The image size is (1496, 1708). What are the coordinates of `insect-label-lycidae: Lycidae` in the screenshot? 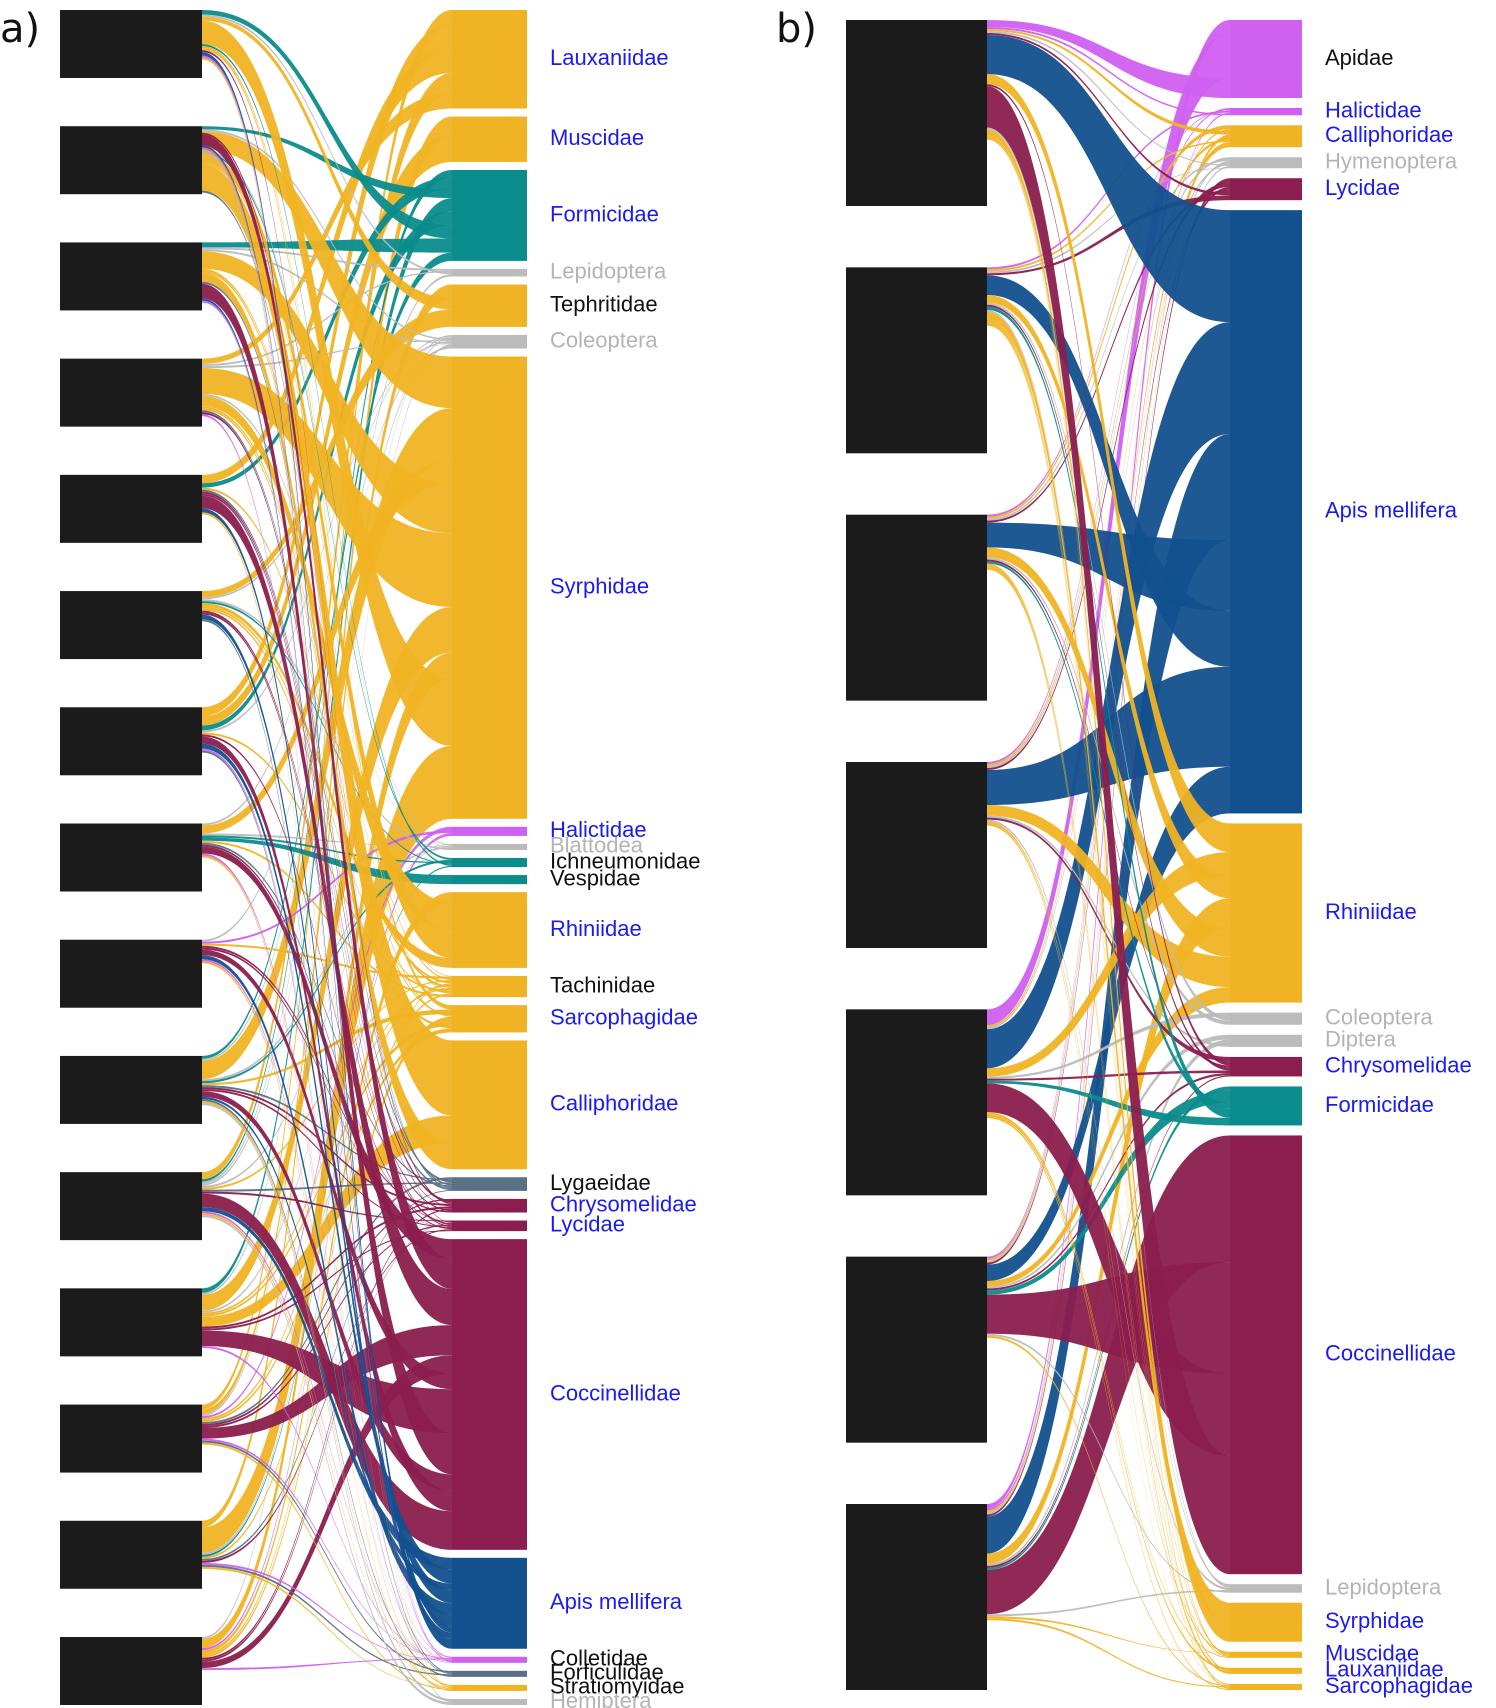 It's located at (1362, 187).